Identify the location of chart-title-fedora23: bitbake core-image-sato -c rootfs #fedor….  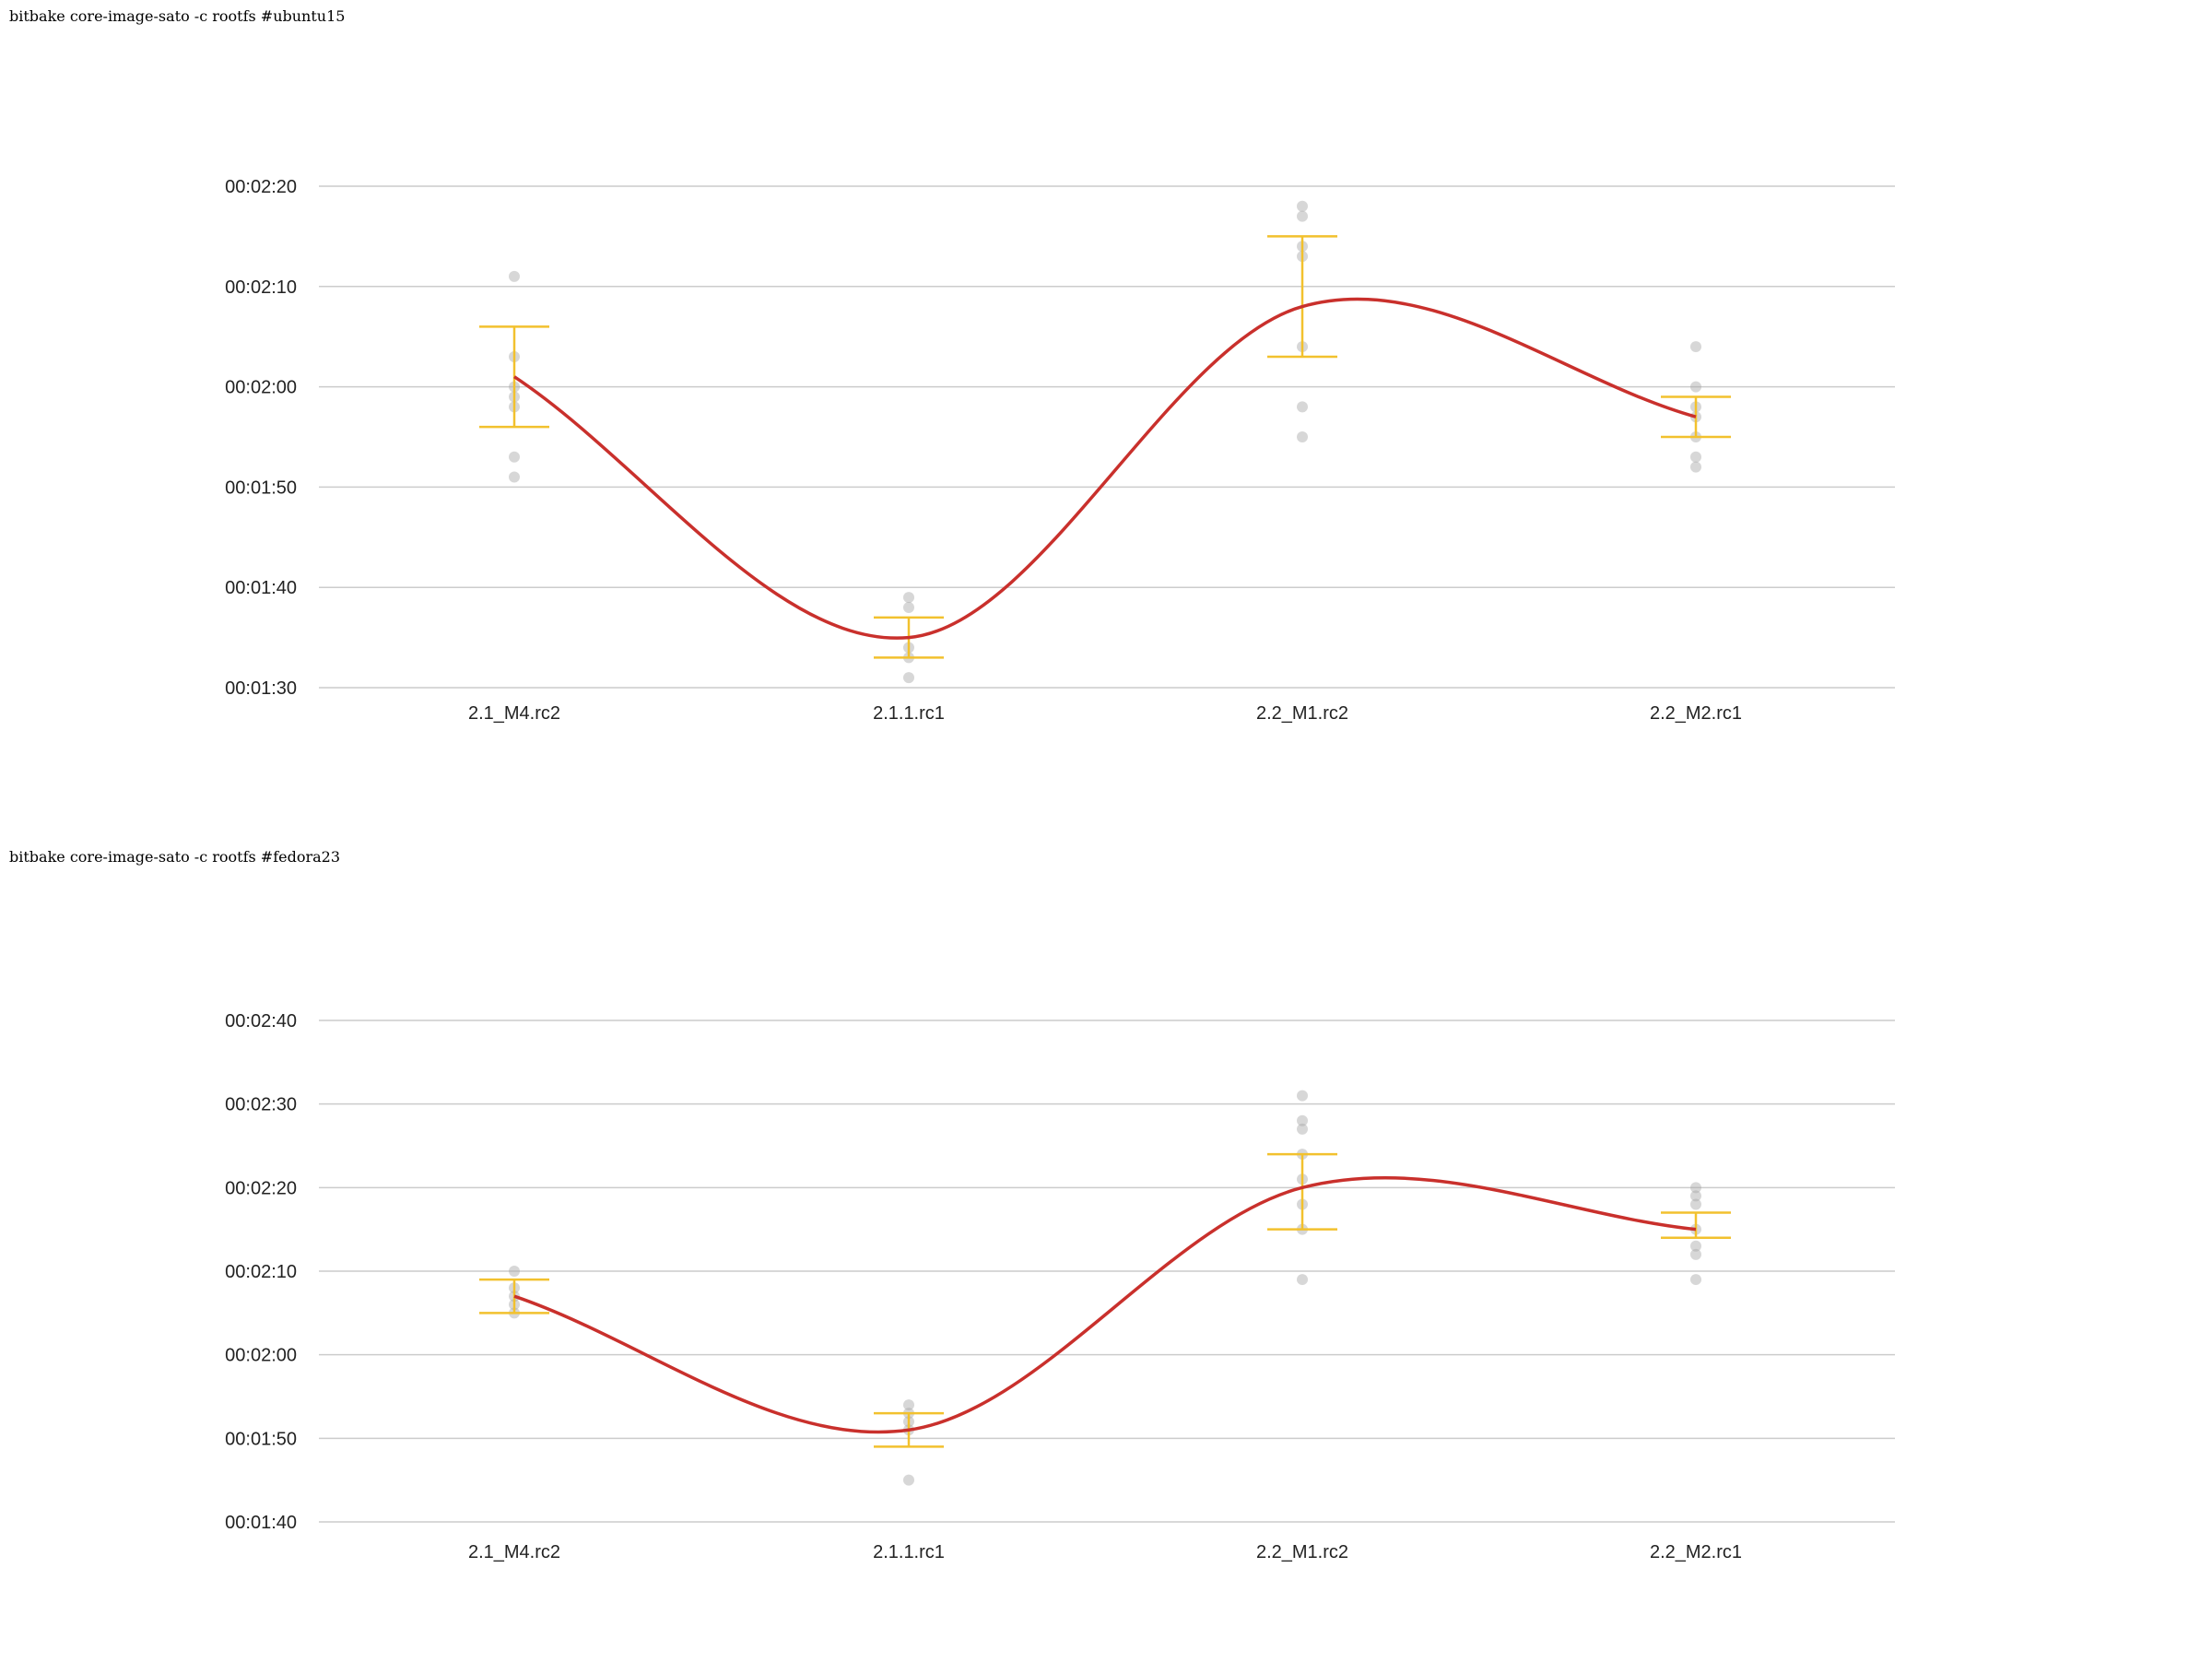
(175, 857).